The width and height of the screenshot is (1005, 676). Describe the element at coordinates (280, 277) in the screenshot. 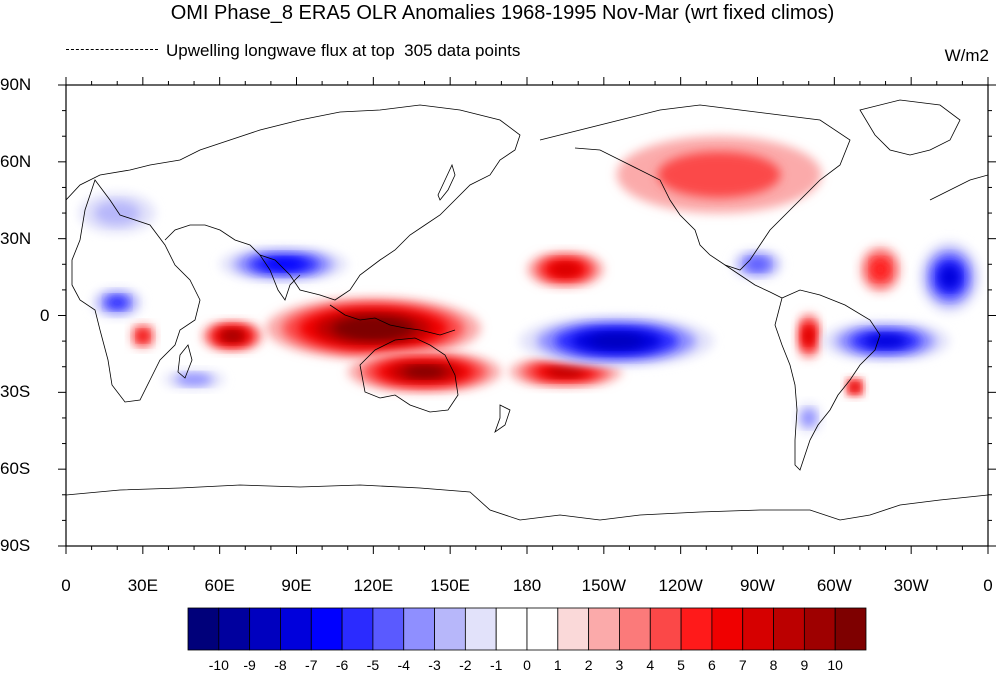

I see `coast-india` at that location.